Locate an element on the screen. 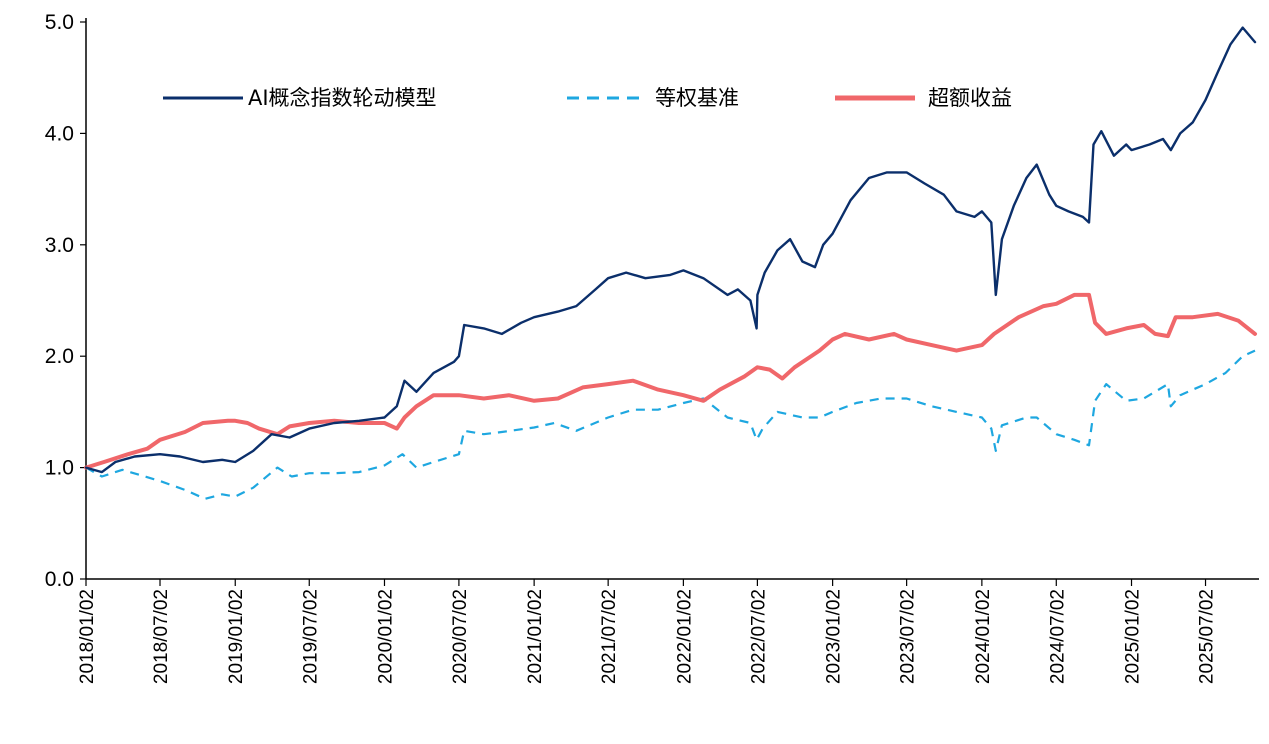 The width and height of the screenshot is (1269, 744). x-tick-label: 2021/07/02 is located at coordinates (609, 636).